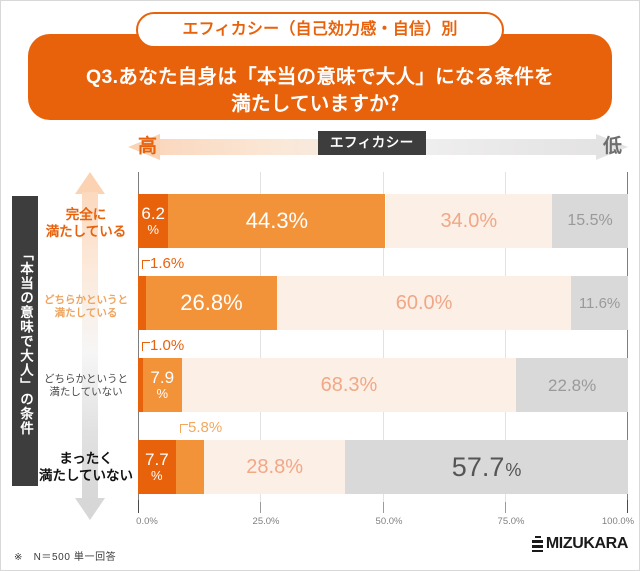 The width and height of the screenshot is (640, 571). What do you see at coordinates (537, 544) in the screenshot?
I see `mizukara-mark-icon` at bounding box center [537, 544].